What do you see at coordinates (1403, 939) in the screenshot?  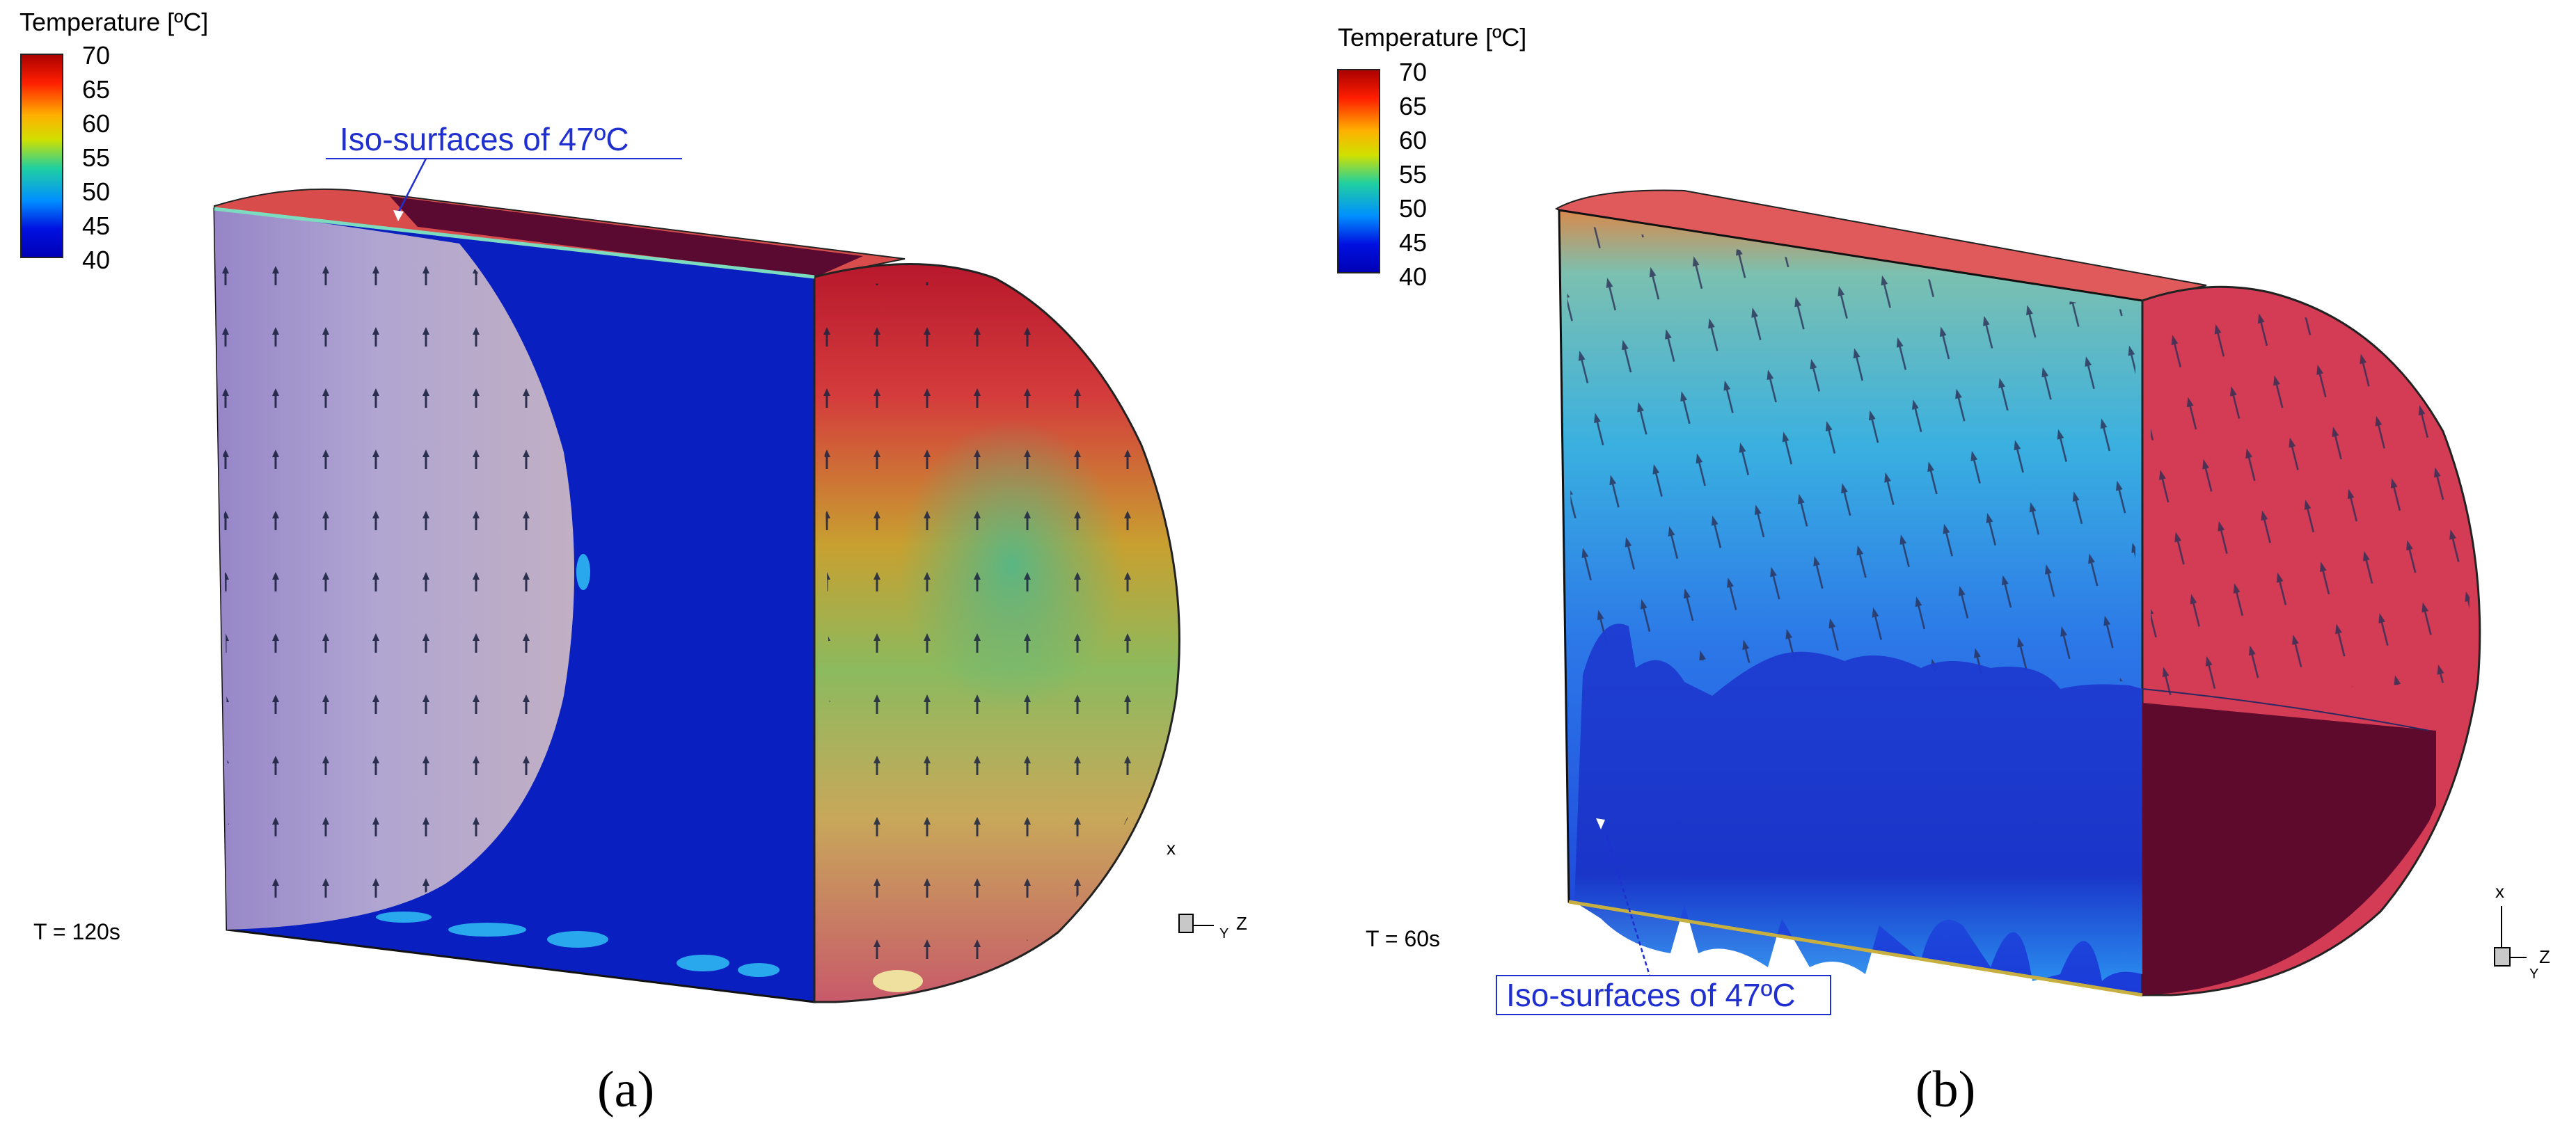 I see `time-label-b: T = 60s` at bounding box center [1403, 939].